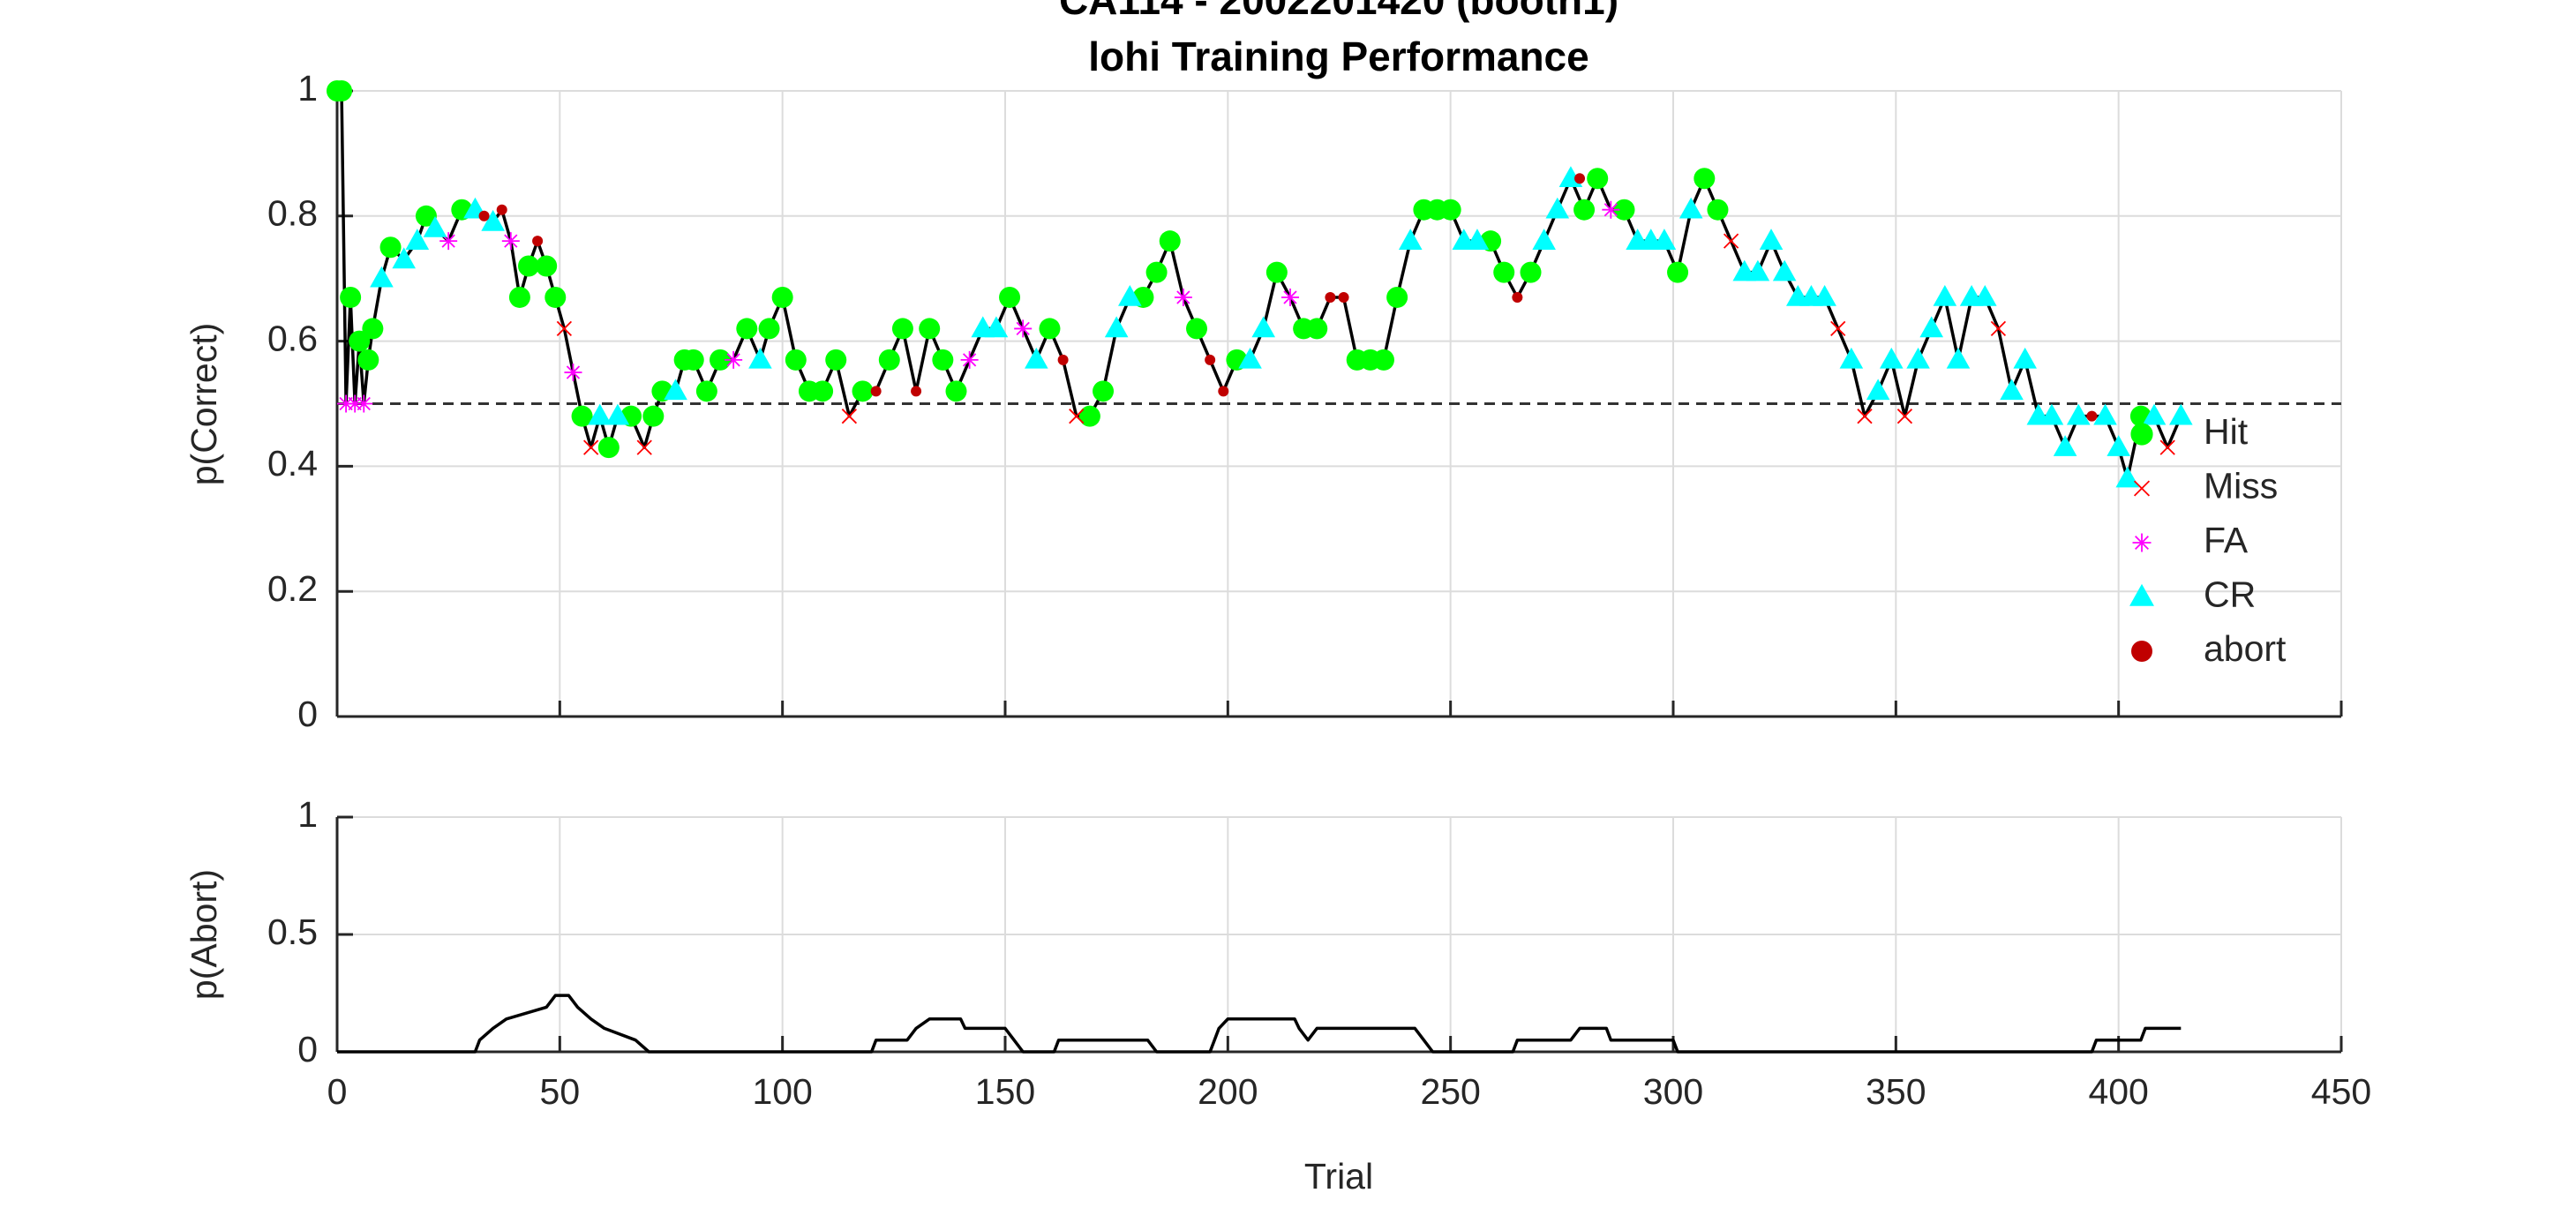 This screenshot has width=2576, height=1208. Describe the element at coordinates (292, 588) in the screenshot. I see `y-tick-label: 0.2` at that location.